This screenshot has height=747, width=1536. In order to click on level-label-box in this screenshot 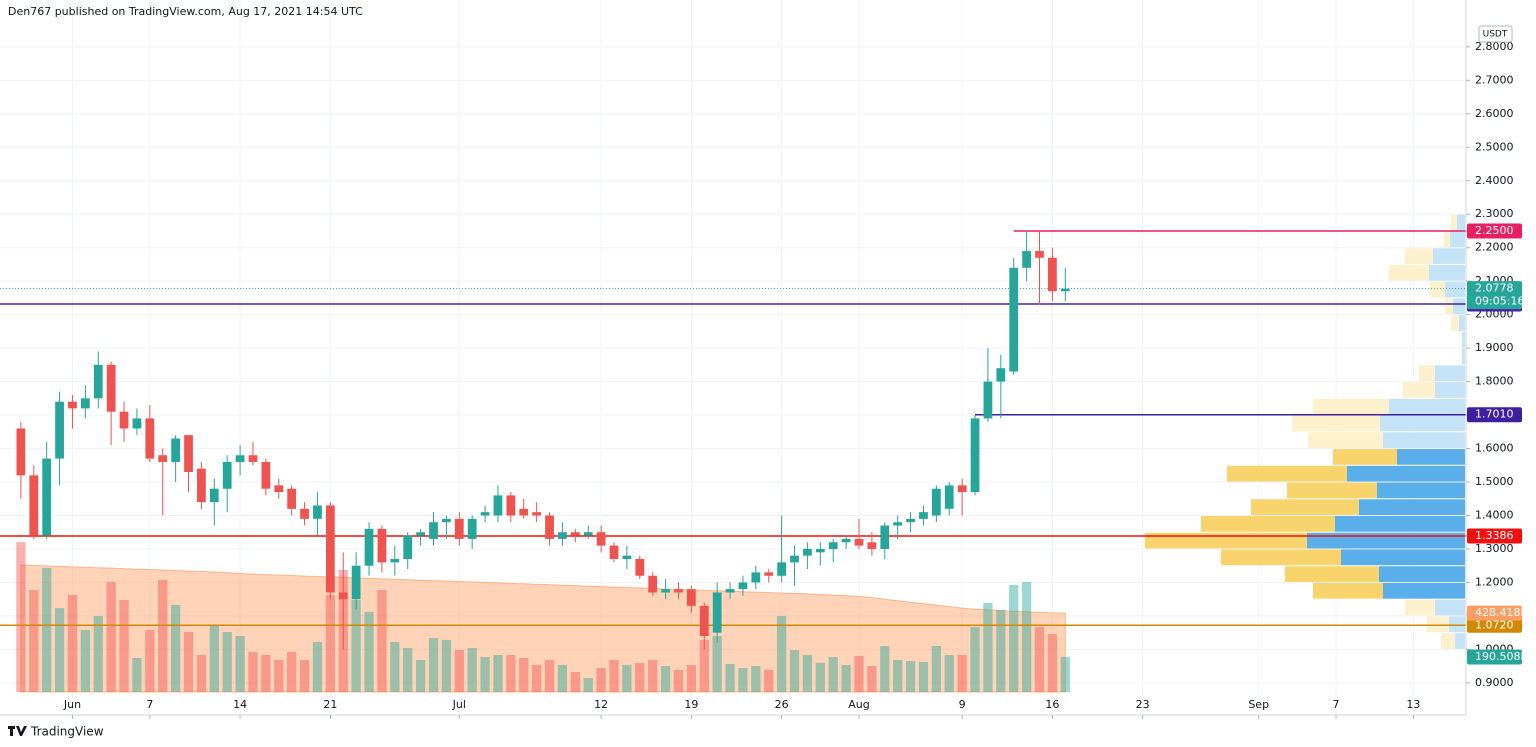, I will do `click(1494, 625)`.